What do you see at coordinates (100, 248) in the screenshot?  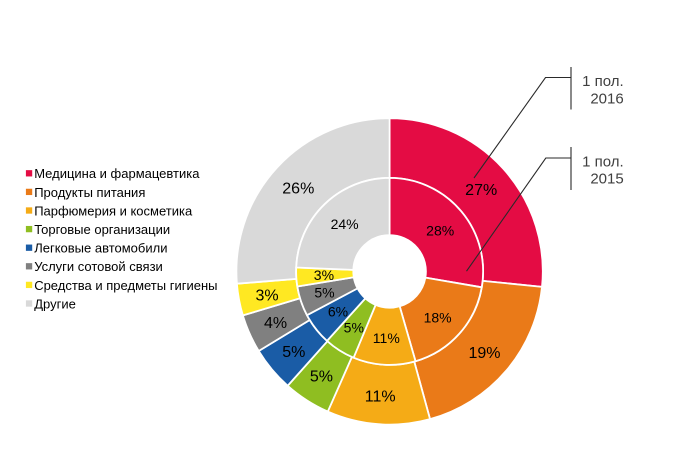 I see `svg-text: Легковые автомобили` at bounding box center [100, 248].